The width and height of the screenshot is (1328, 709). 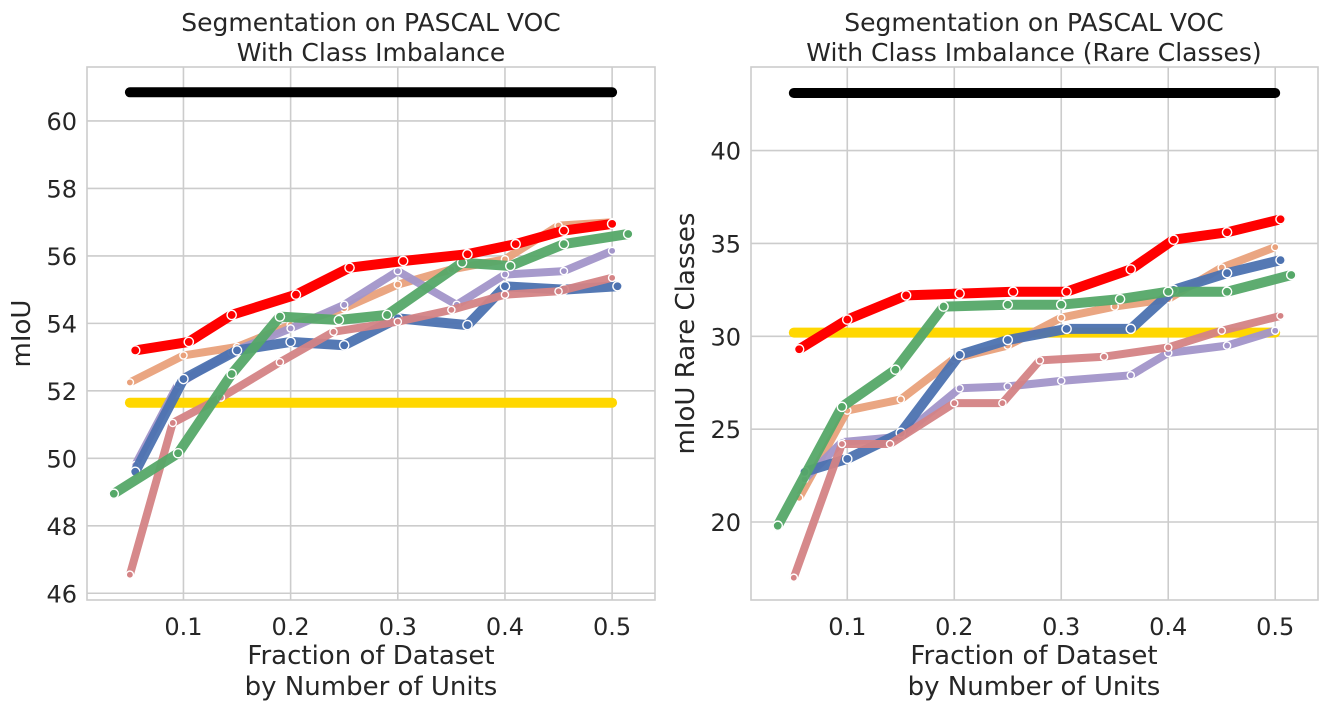 What do you see at coordinates (686, 334) in the screenshot?
I see `y-axis-label: mIoU Rare Classes` at bounding box center [686, 334].